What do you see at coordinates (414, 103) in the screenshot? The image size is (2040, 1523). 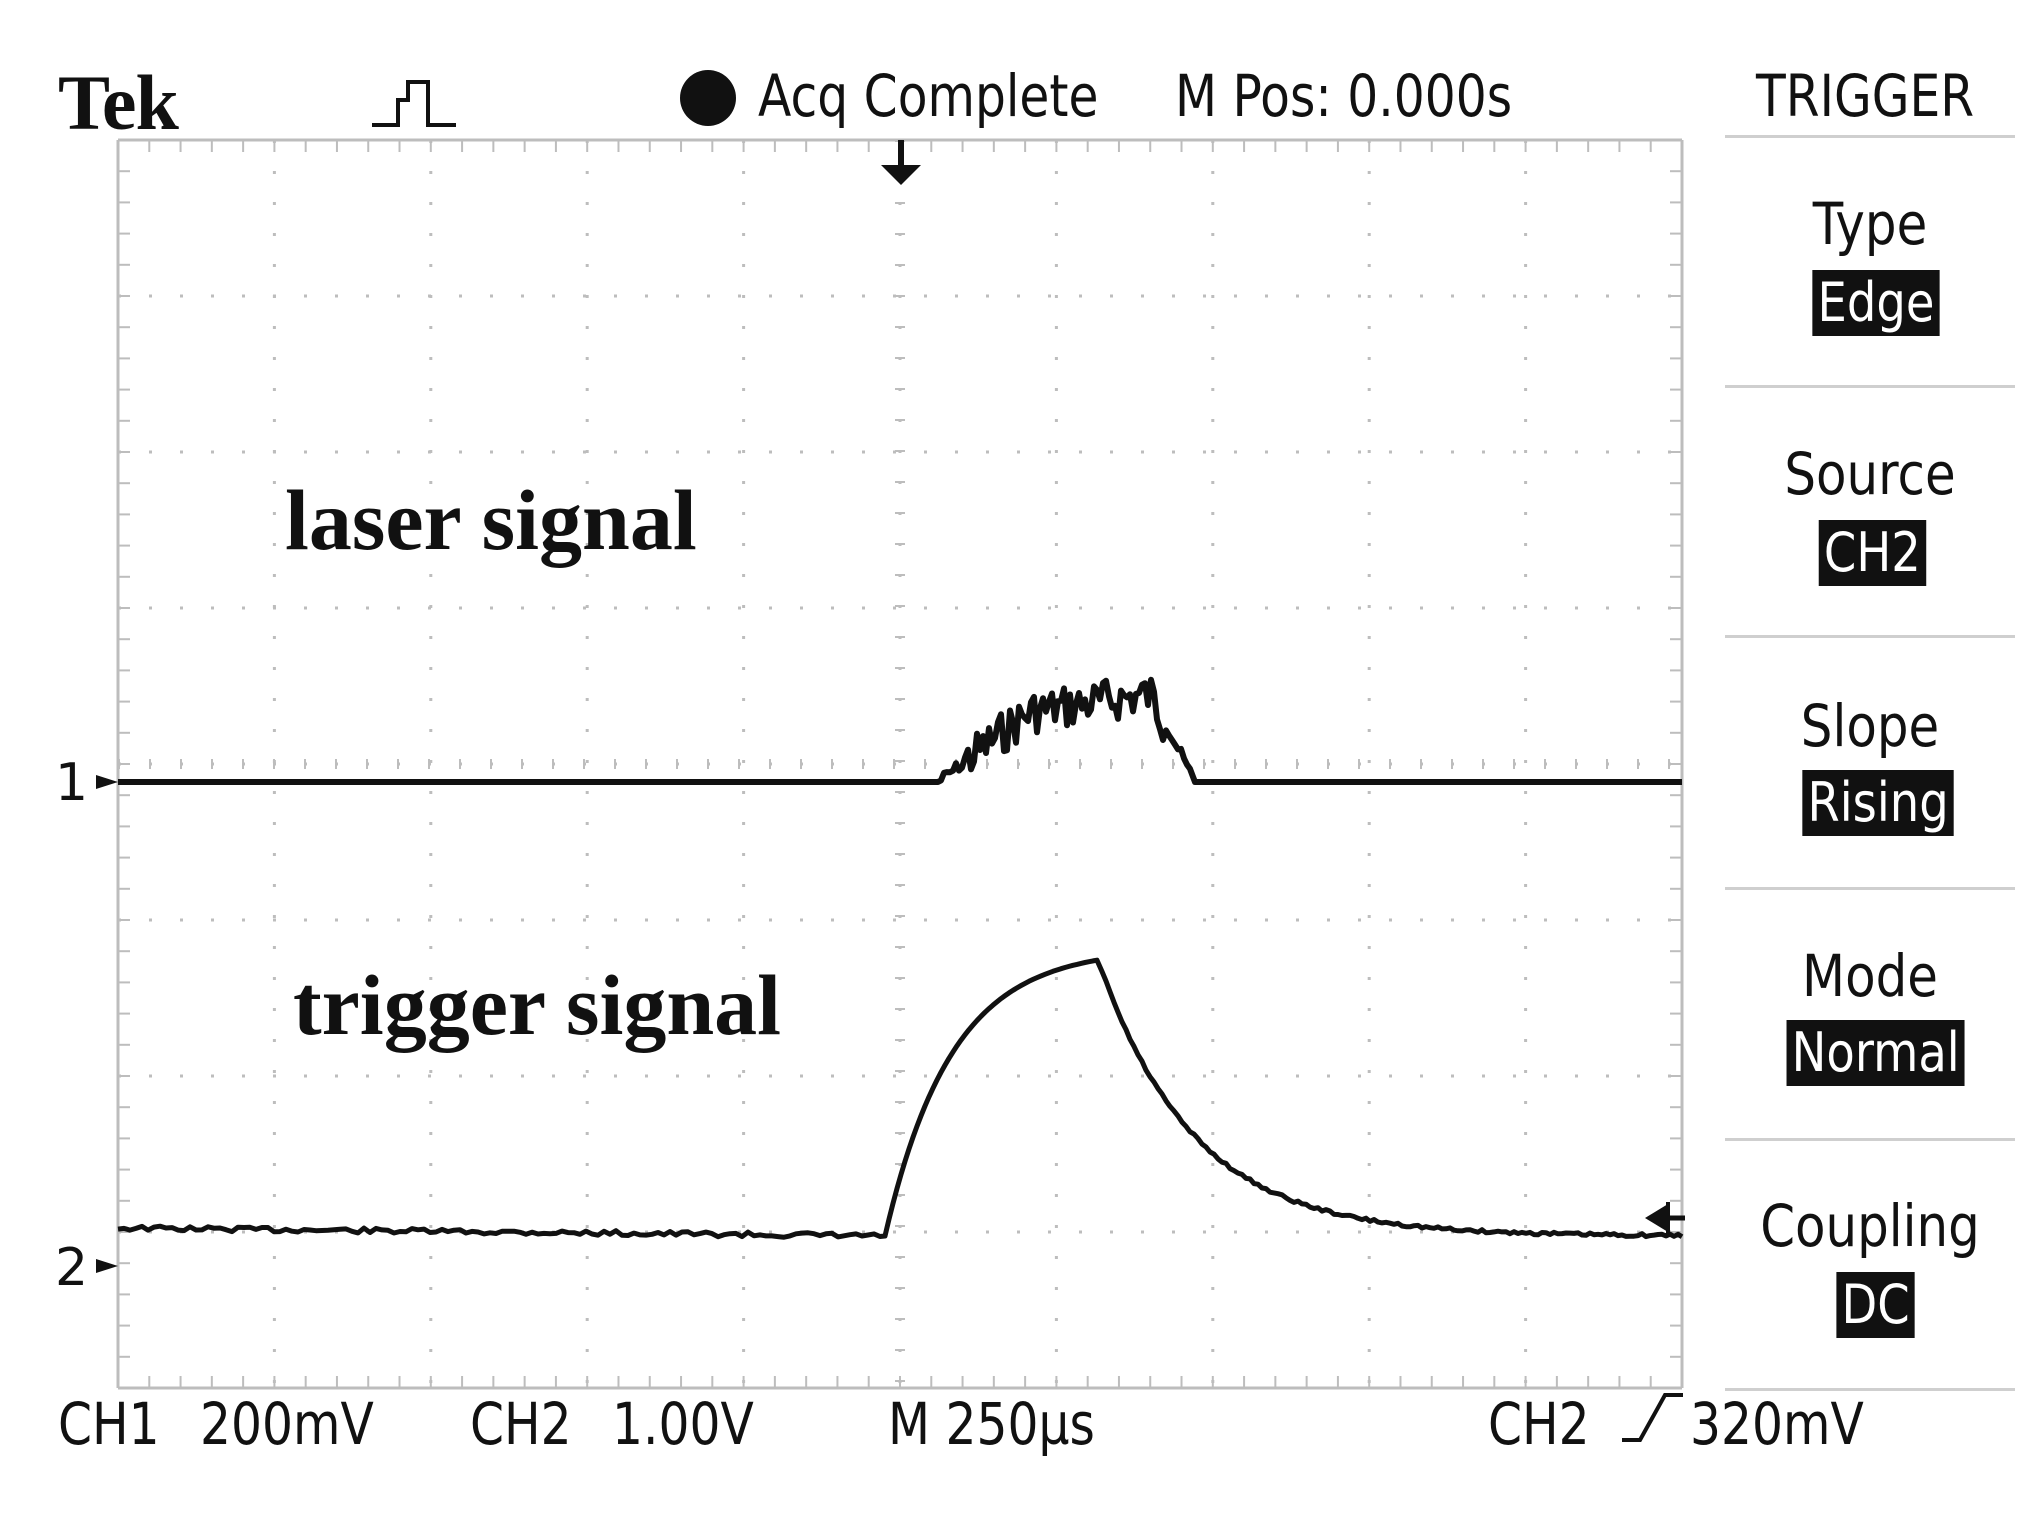 I see `acquisition-mode-icon` at bounding box center [414, 103].